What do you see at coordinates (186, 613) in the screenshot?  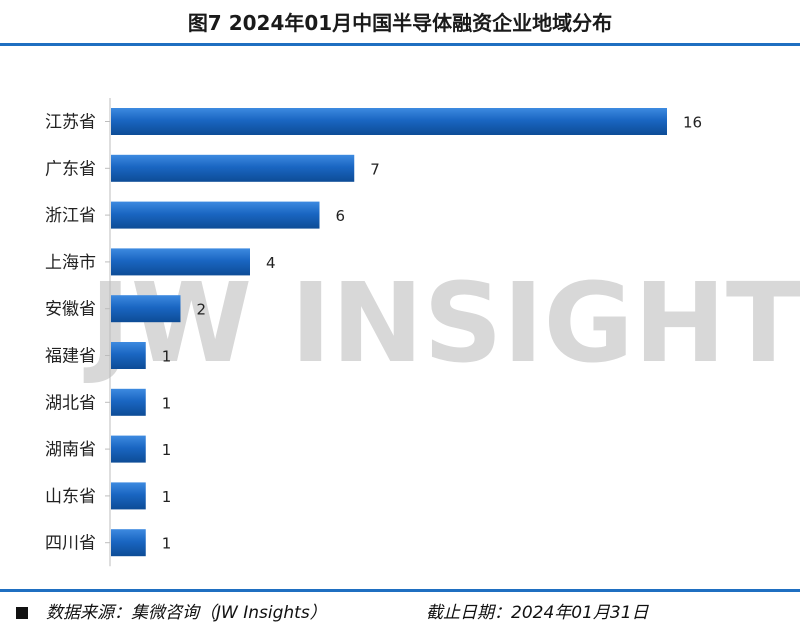 I see `data-source: 数据来源：集微咨询（JW Insights）` at bounding box center [186, 613].